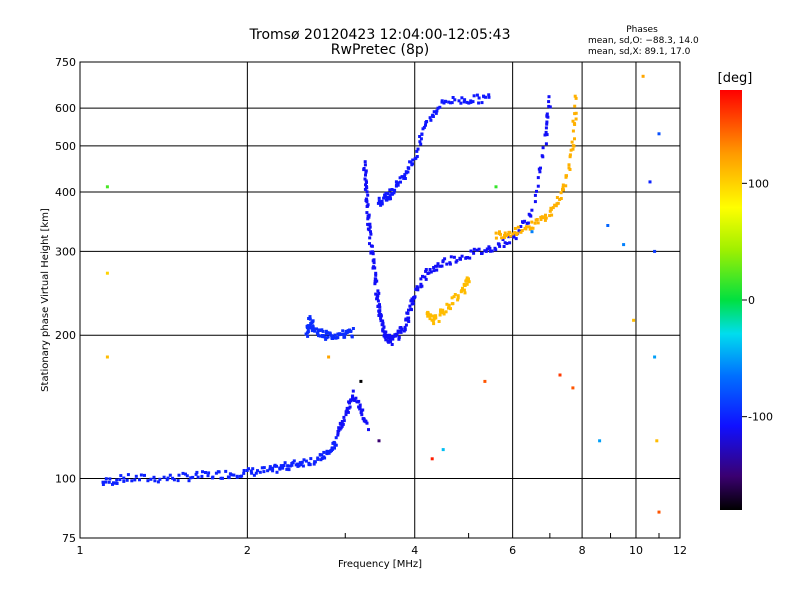  What do you see at coordinates (247, 550) in the screenshot?
I see `x-tick-label: 2` at bounding box center [247, 550].